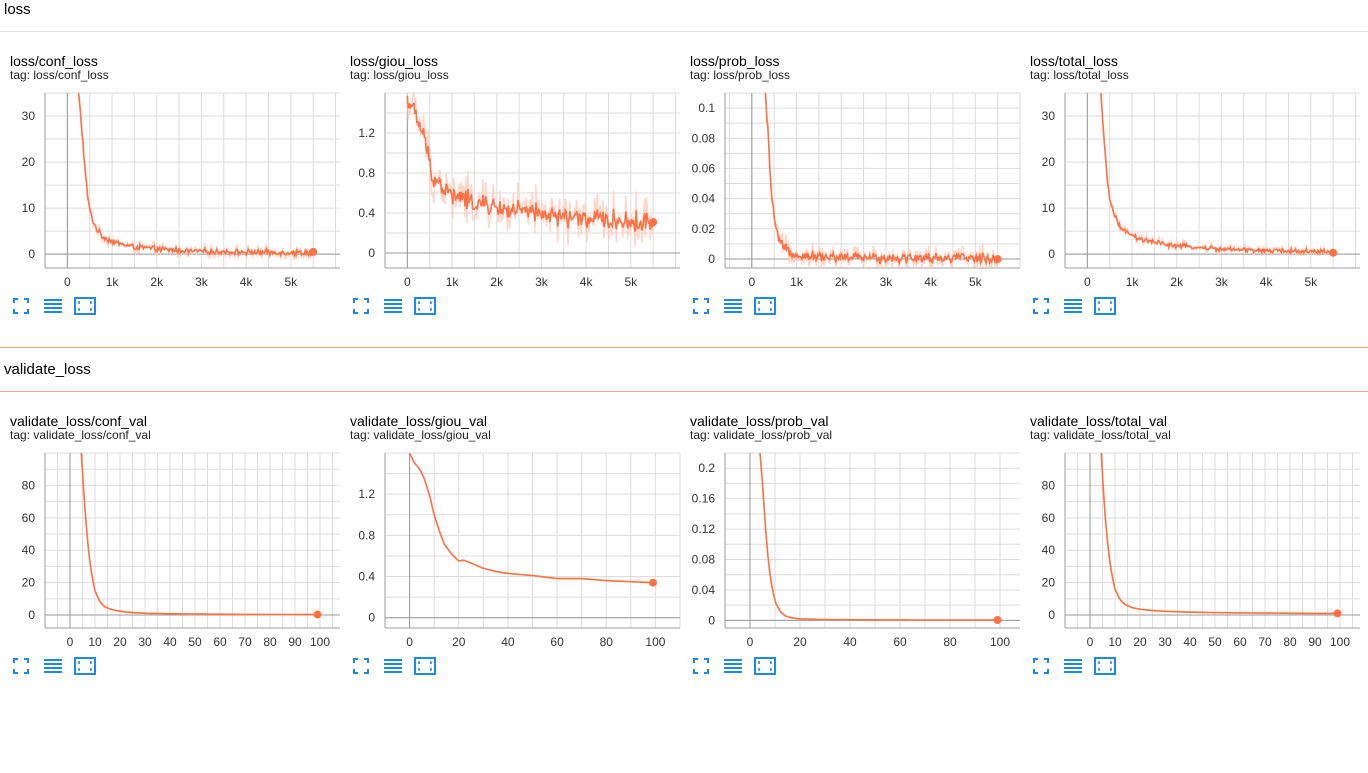  What do you see at coordinates (704, 138) in the screenshot?
I see `y-tick-label: 0.08` at bounding box center [704, 138].